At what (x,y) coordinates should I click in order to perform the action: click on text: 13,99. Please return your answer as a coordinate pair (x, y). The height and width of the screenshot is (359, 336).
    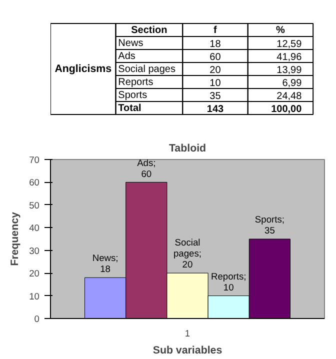
    Looking at the image, I should click on (289, 70).